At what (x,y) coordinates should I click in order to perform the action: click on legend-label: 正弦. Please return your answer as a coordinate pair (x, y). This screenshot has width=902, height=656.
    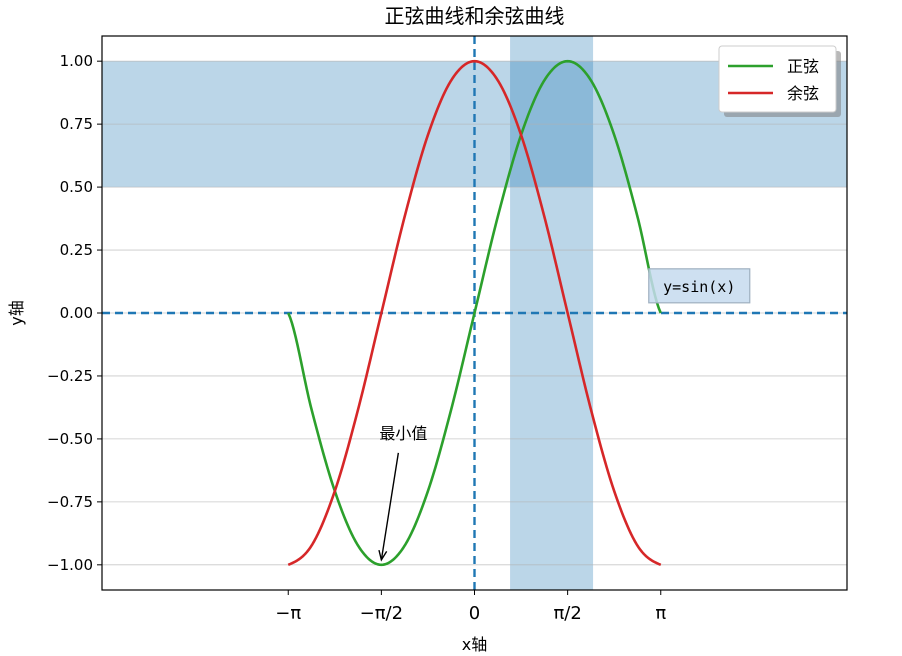
    Looking at the image, I should click on (803, 66).